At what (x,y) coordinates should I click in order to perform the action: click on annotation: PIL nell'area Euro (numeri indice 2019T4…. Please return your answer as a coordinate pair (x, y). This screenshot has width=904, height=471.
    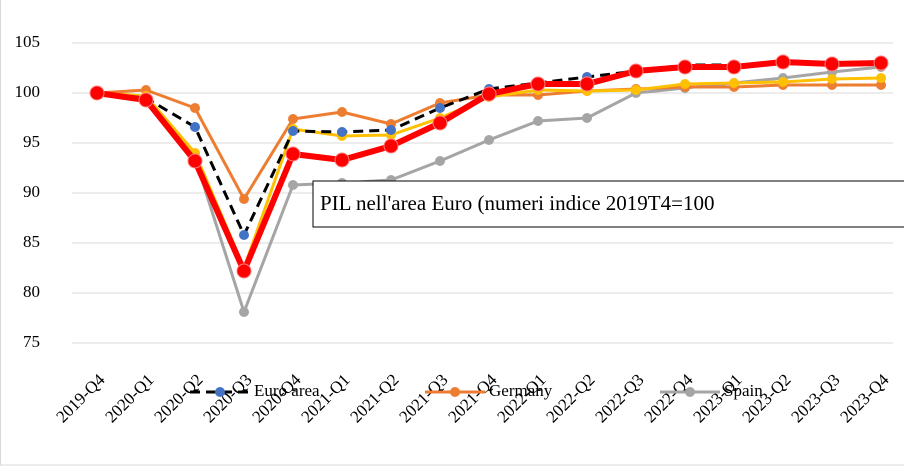
    Looking at the image, I should click on (517, 203).